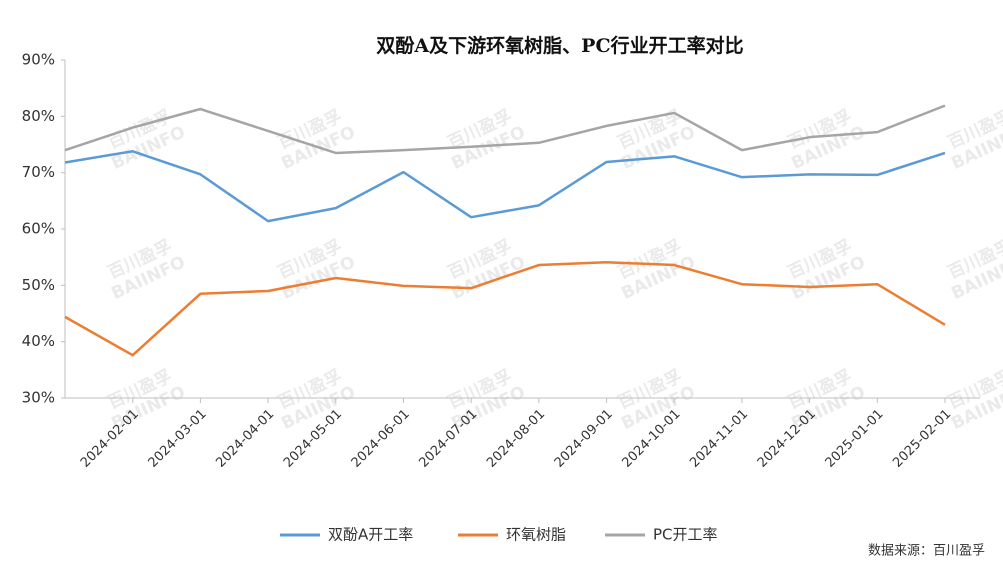 The width and height of the screenshot is (1003, 565). I want to click on y-tick-label: 90%, so click(38, 60).